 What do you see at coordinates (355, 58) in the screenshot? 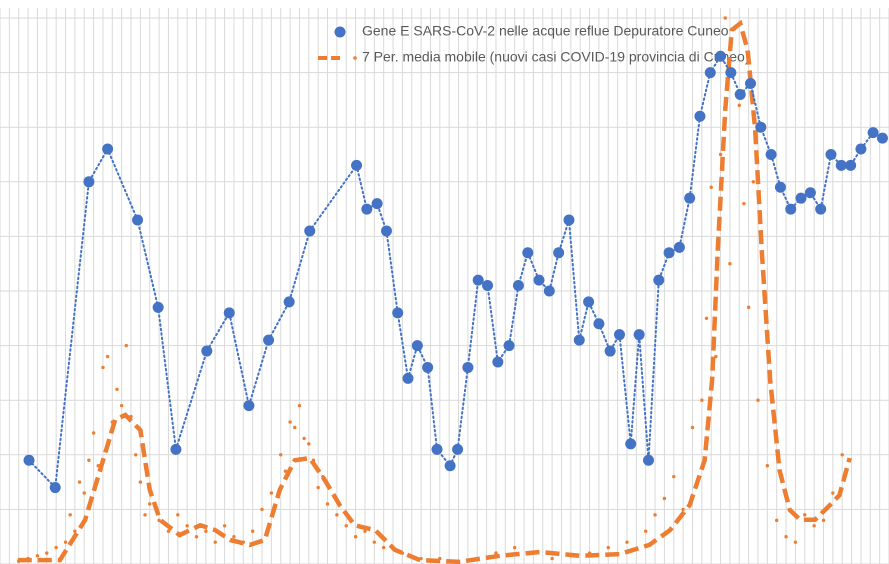
I see `legend-swatch` at bounding box center [355, 58].